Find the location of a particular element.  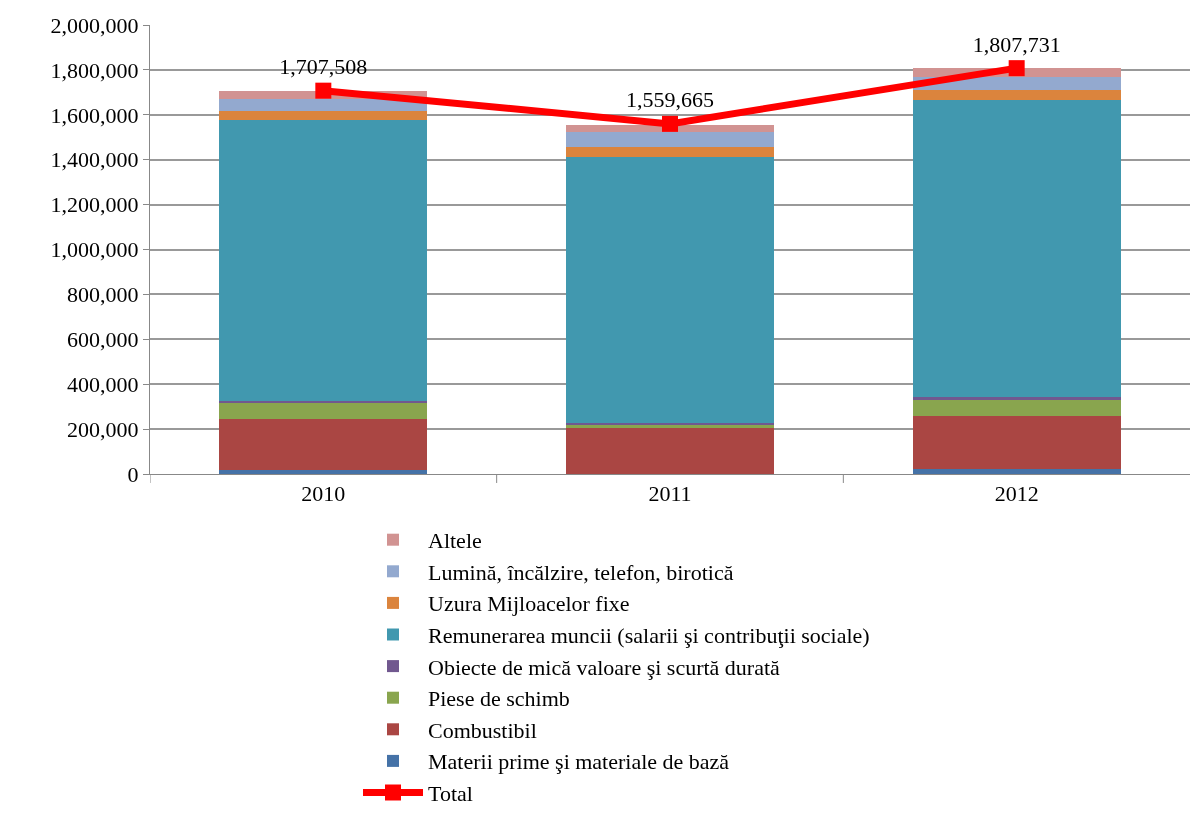

legend-label: Total is located at coordinates (450, 794).